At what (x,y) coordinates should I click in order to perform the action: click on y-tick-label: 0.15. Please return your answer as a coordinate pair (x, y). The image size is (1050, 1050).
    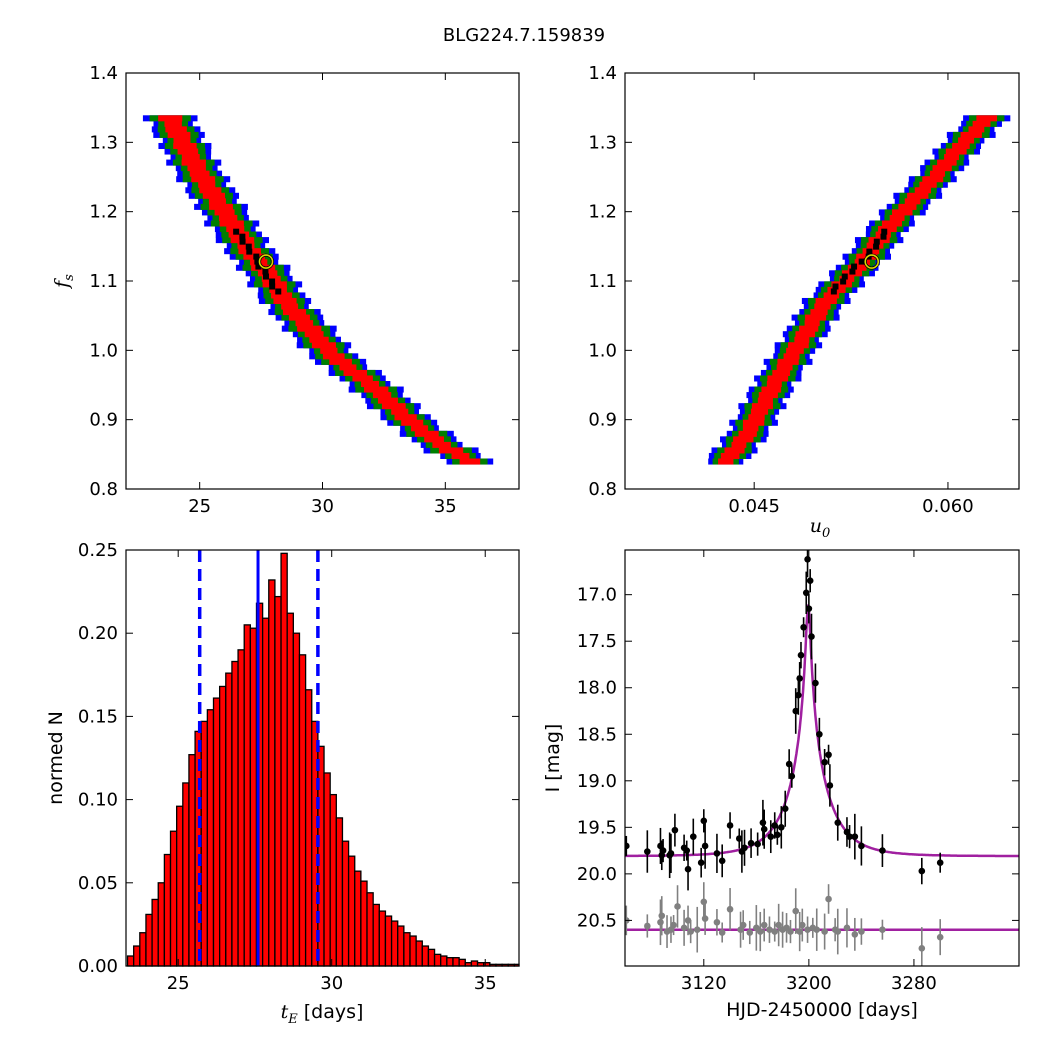
    Looking at the image, I should click on (98, 716).